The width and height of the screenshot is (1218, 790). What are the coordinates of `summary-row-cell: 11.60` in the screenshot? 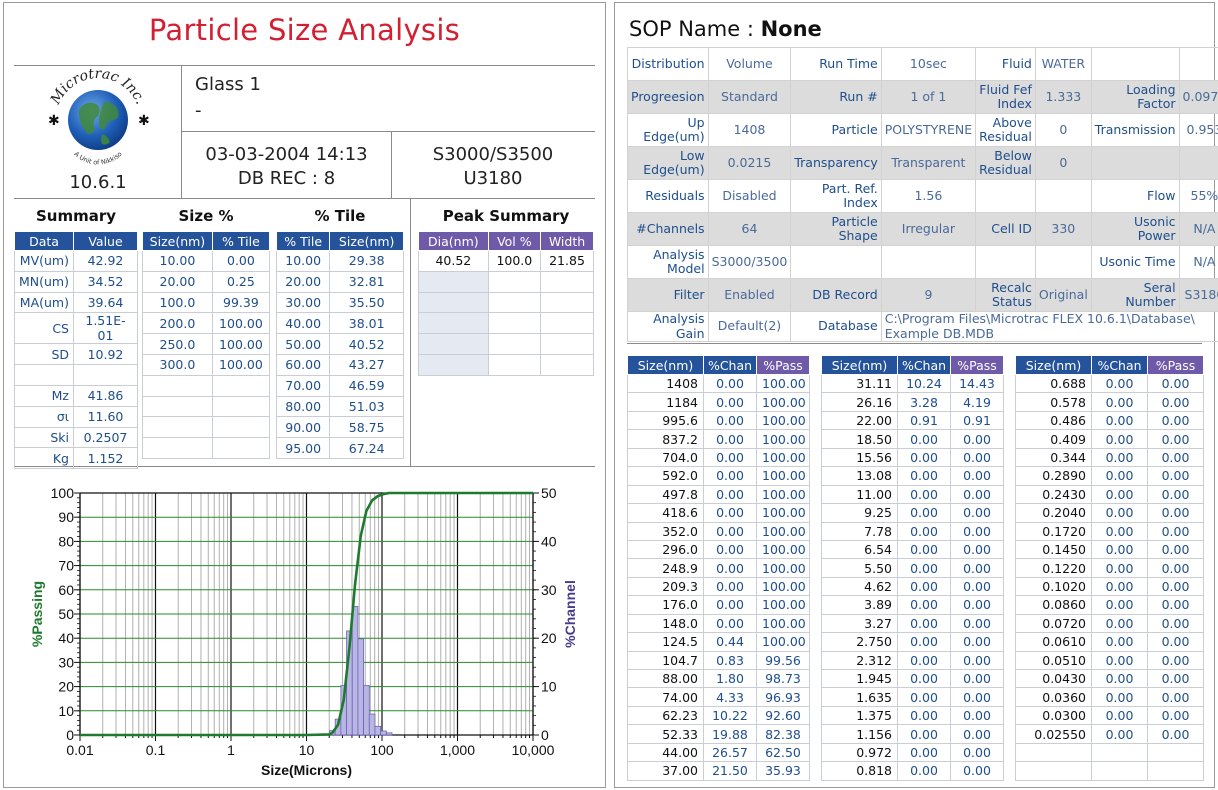 It's located at (105, 416).